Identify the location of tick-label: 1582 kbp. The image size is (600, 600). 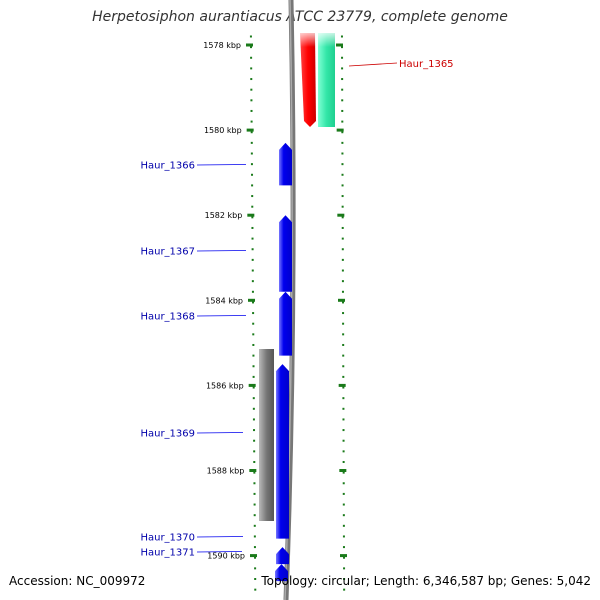
(224, 215).